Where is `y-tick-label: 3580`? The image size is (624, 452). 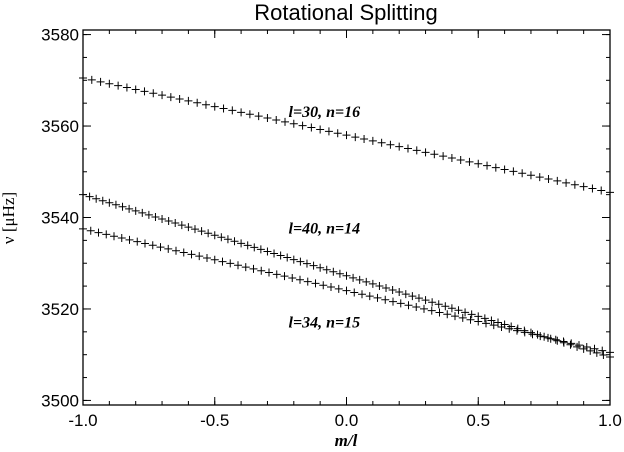
y-tick-label: 3580 is located at coordinates (60, 35).